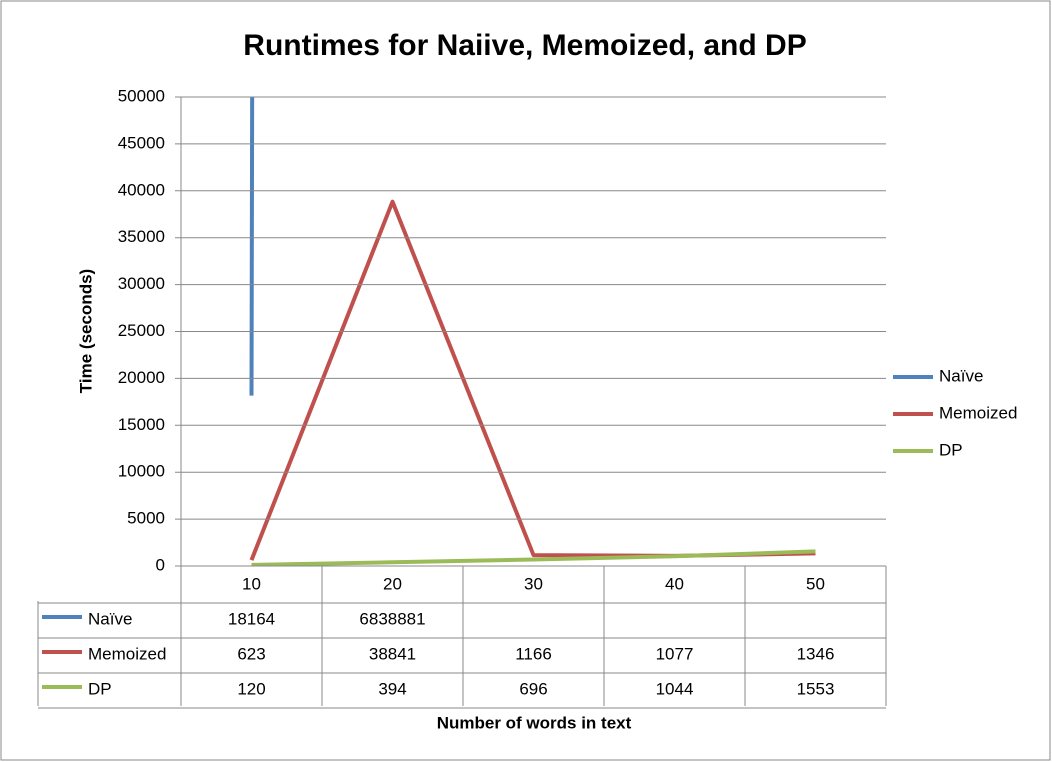 Image resolution: width=1052 pixels, height=762 pixels. What do you see at coordinates (816, 688) in the screenshot?
I see `table-value: 1553` at bounding box center [816, 688].